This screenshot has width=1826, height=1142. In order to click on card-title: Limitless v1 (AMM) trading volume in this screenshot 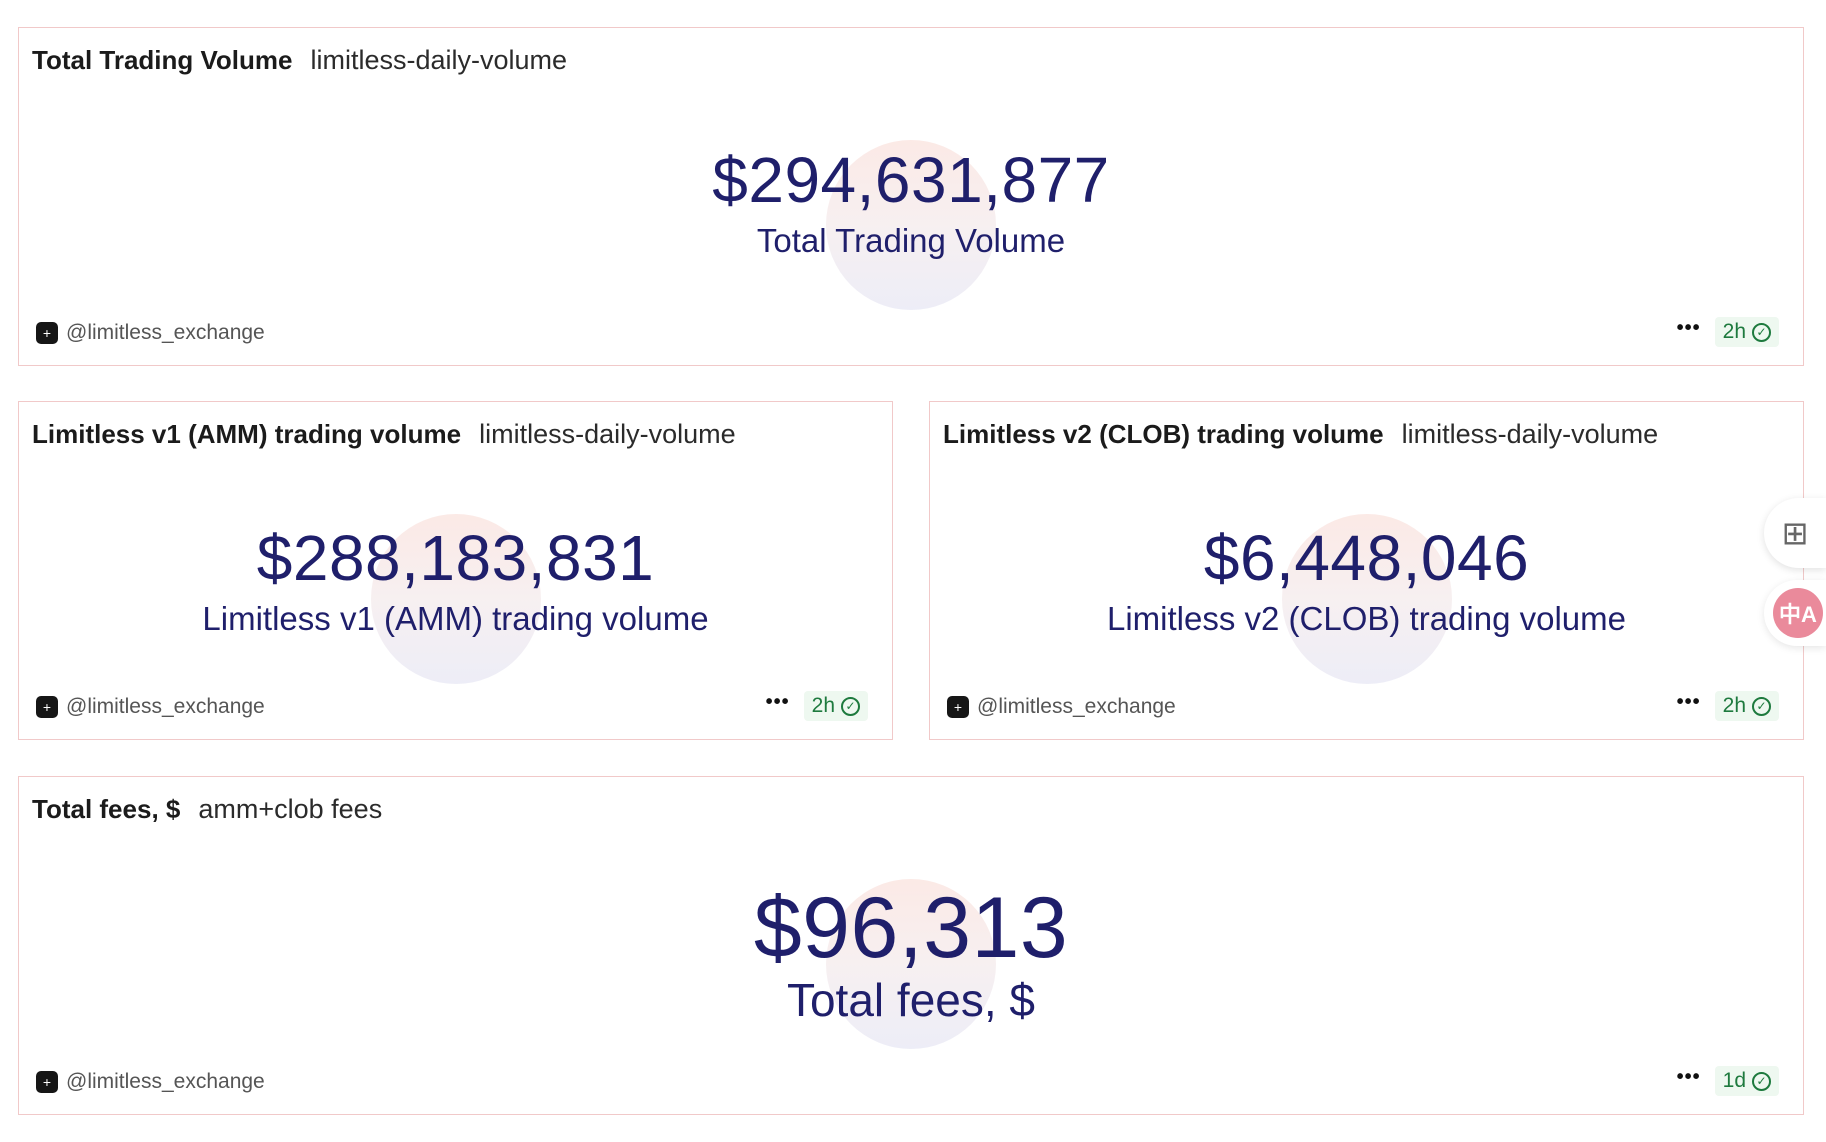, I will do `click(247, 434)`.